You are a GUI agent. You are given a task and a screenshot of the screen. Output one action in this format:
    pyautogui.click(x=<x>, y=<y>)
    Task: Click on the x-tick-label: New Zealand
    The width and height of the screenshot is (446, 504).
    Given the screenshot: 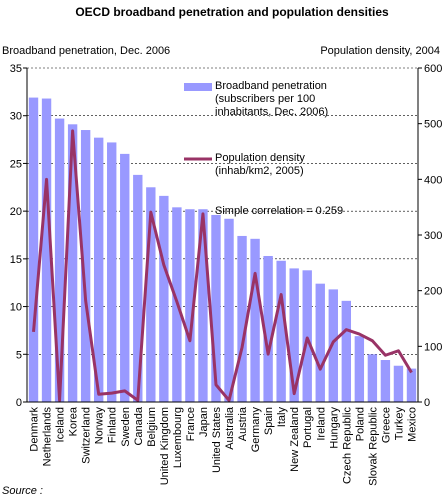 What is the action you would take?
    pyautogui.click(x=295, y=439)
    